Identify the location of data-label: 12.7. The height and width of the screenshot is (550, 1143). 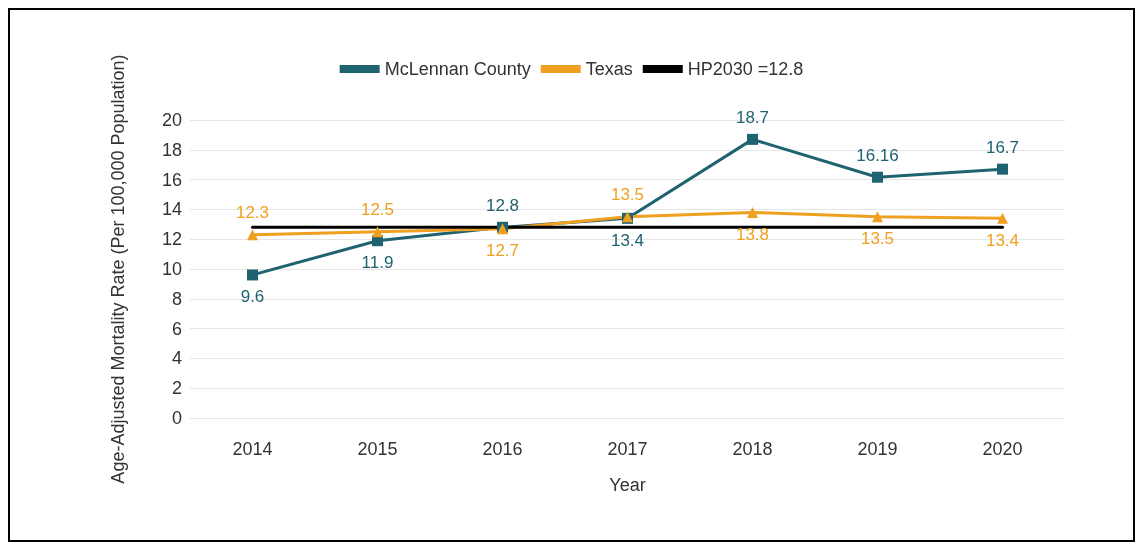
(502, 251).